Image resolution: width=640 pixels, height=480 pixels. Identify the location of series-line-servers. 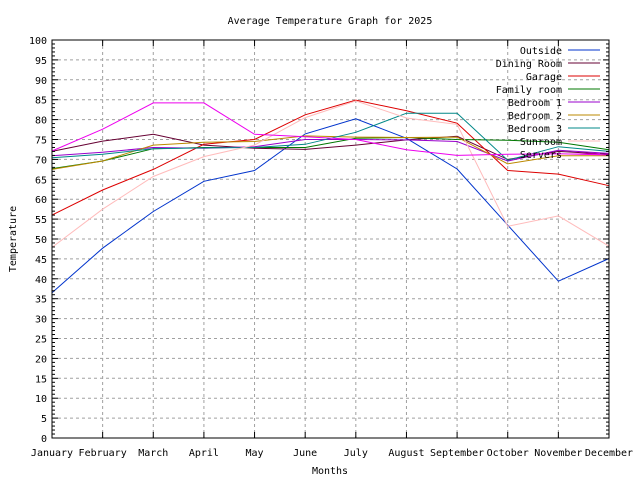
(330, 129).